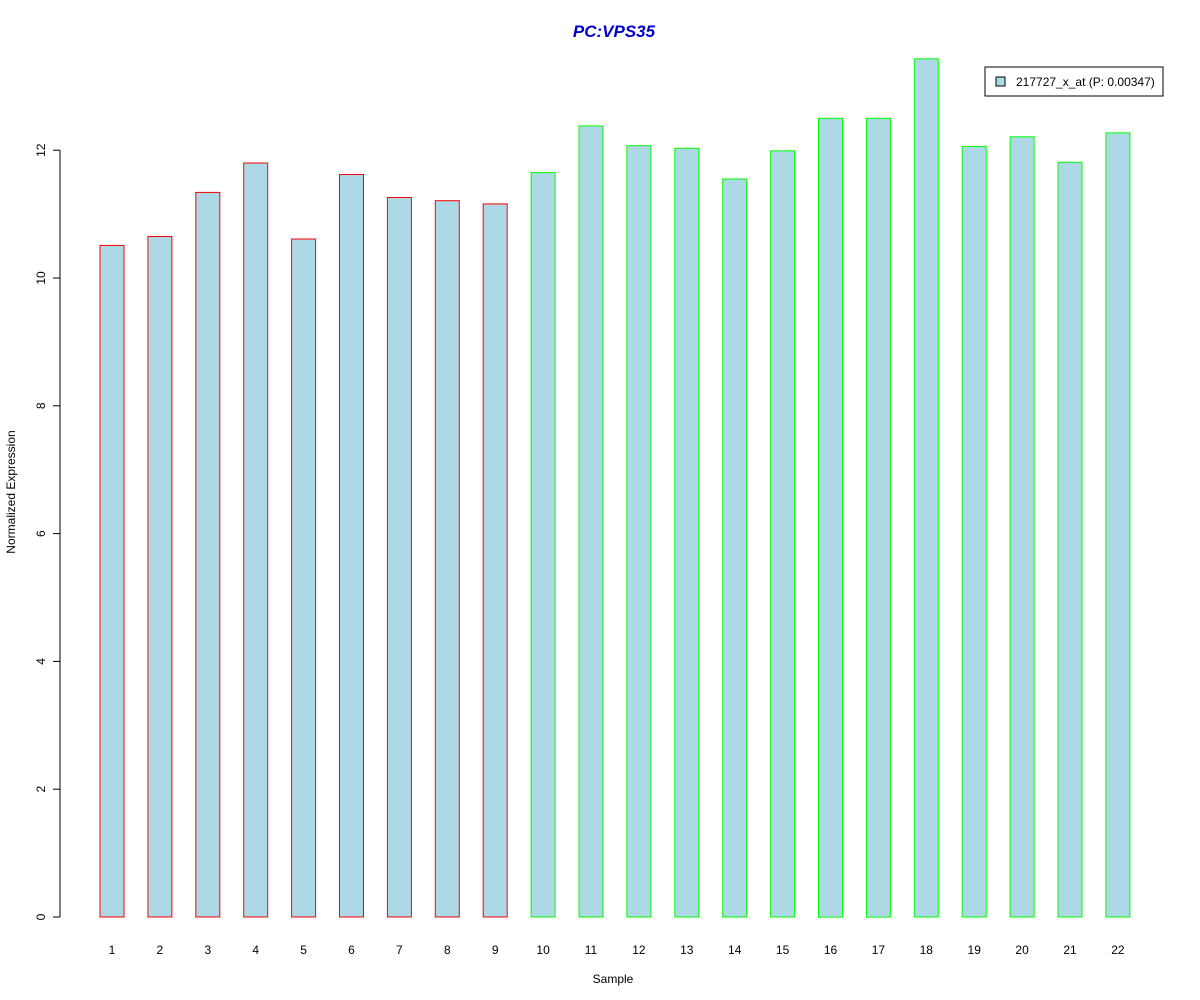  Describe the element at coordinates (879, 950) in the screenshot. I see `x-tick-label: 17` at that location.